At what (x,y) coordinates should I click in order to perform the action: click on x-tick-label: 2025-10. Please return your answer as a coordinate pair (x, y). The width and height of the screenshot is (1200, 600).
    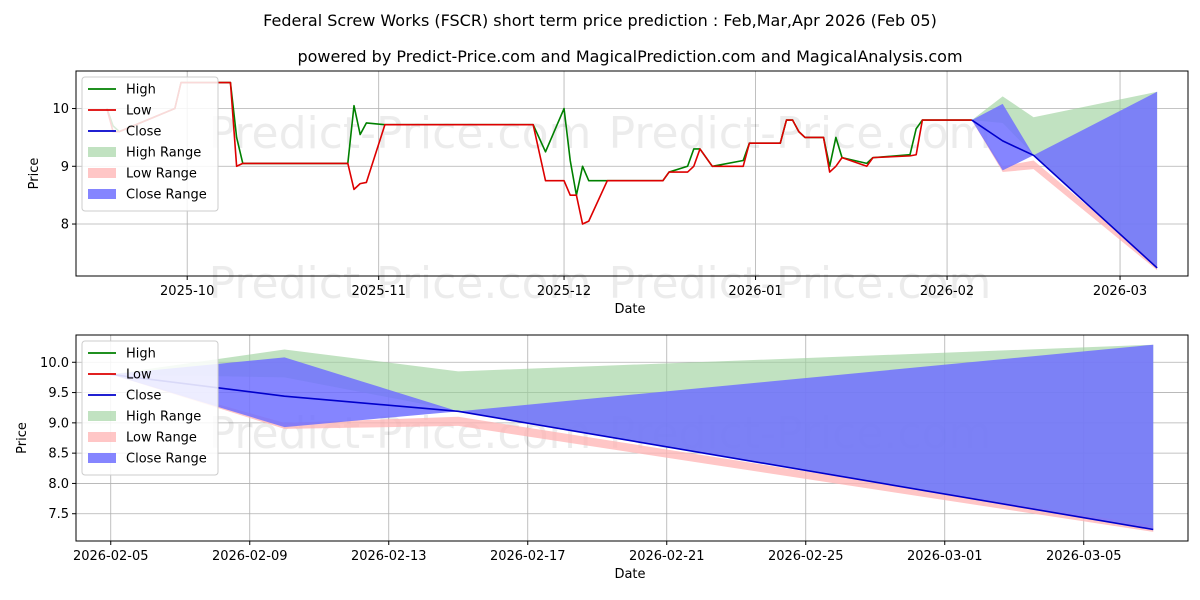
    Looking at the image, I should click on (187, 291).